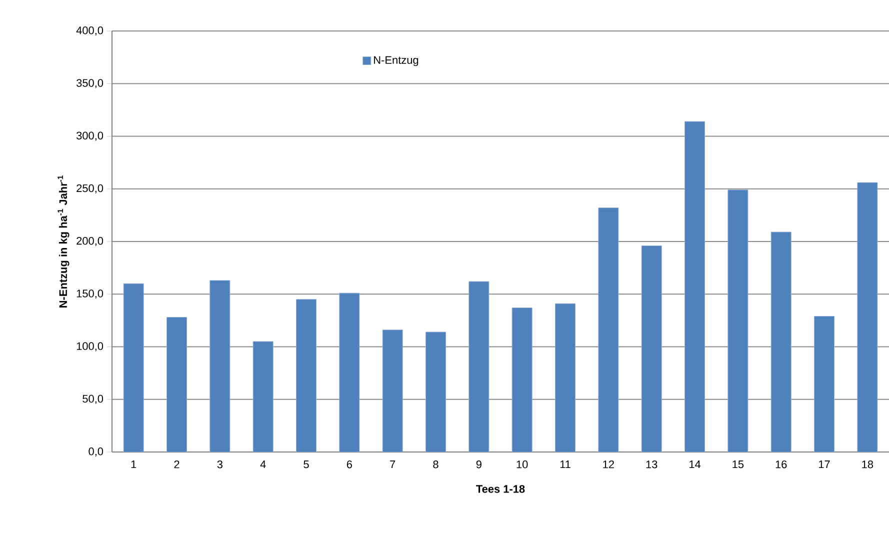 This screenshot has width=889, height=534. I want to click on x-tick-label: 15, so click(738, 464).